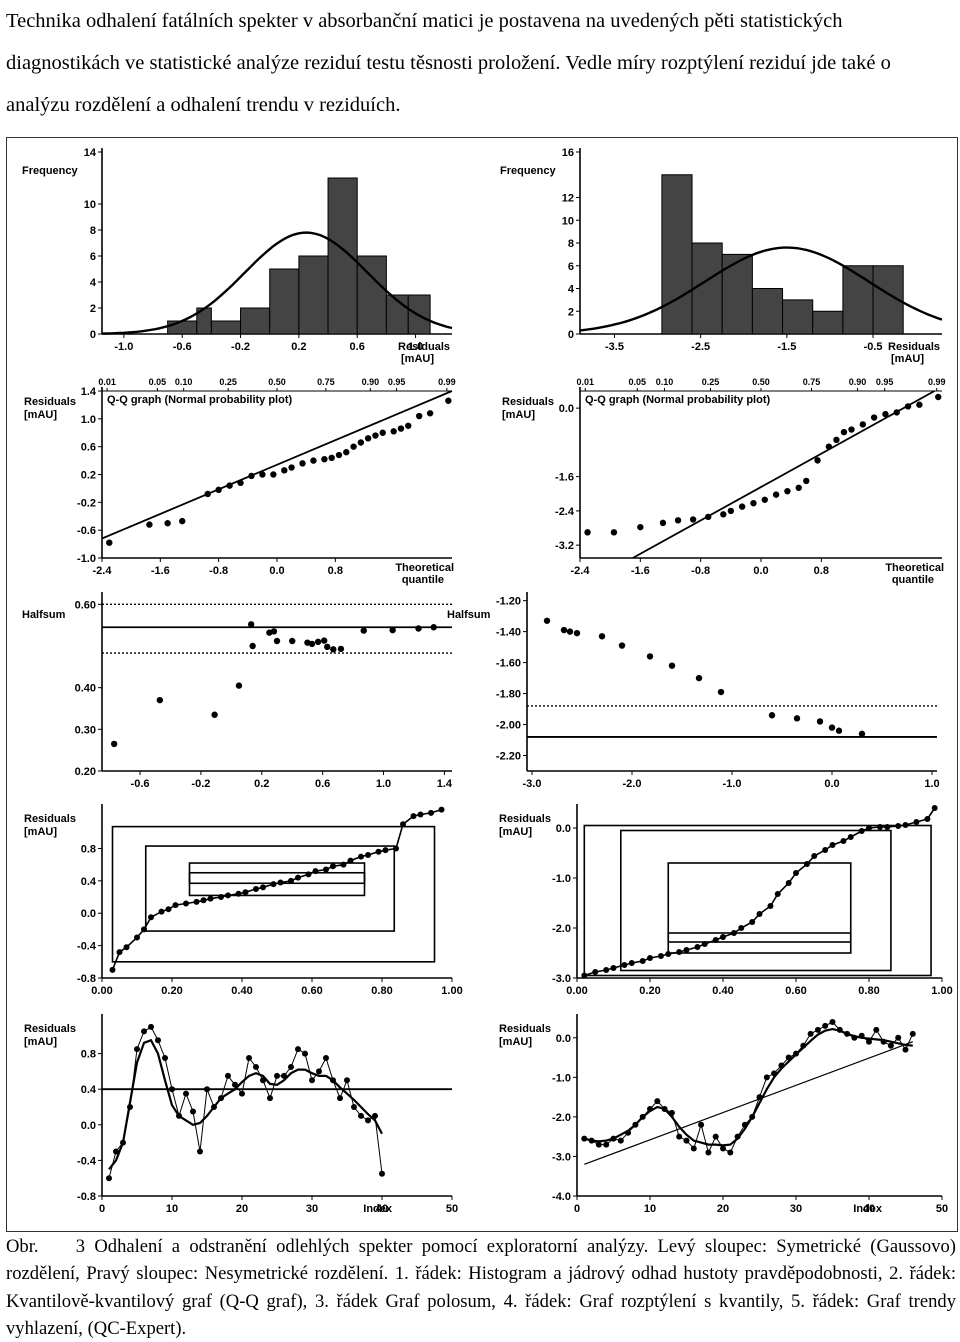  I want to click on top-tick-label: 0.05, so click(158, 382).